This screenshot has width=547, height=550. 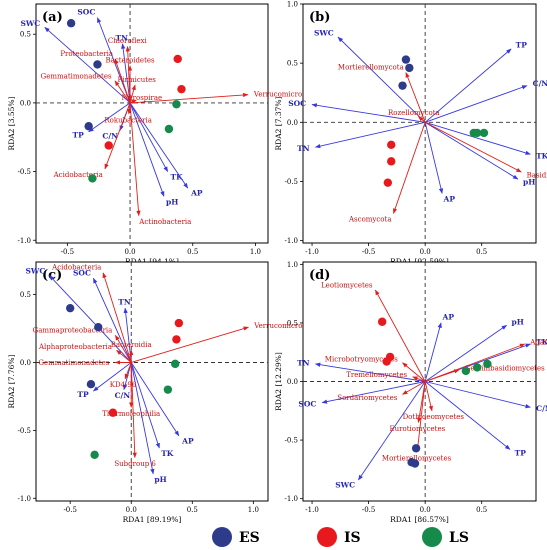 What do you see at coordinates (73, 331) in the screenshot?
I see `taxa-label-gammaproteobacteria: Gammaproteobacteria` at bounding box center [73, 331].